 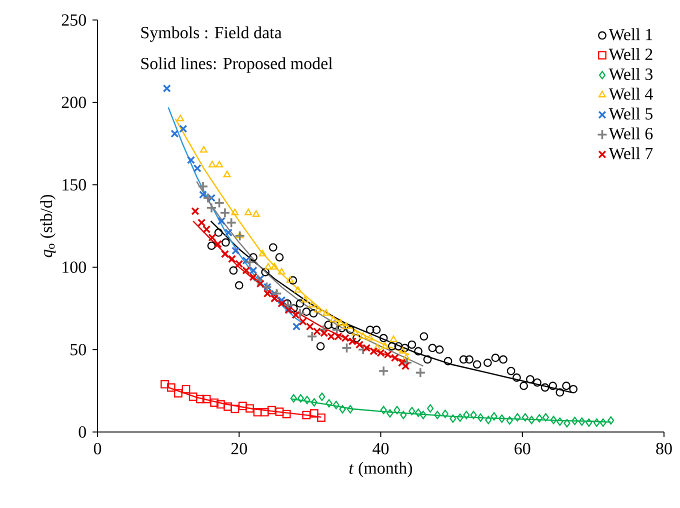 I want to click on legend-label: Well 2, so click(x=630, y=54).